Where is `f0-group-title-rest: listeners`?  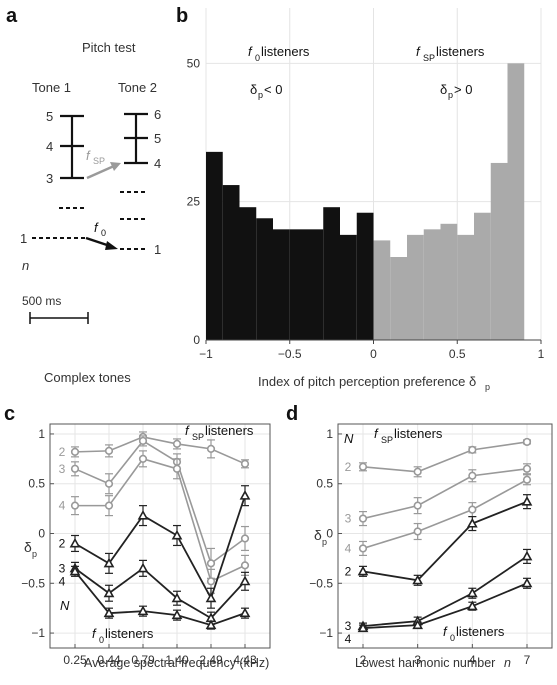
f0-group-title-rest: listeners is located at coordinates (285, 51).